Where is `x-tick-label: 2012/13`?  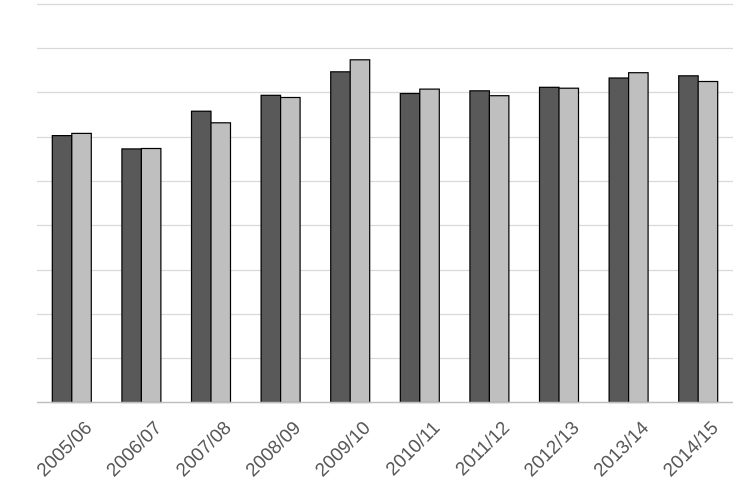
x-tick-label: 2012/13 is located at coordinates (551, 449).